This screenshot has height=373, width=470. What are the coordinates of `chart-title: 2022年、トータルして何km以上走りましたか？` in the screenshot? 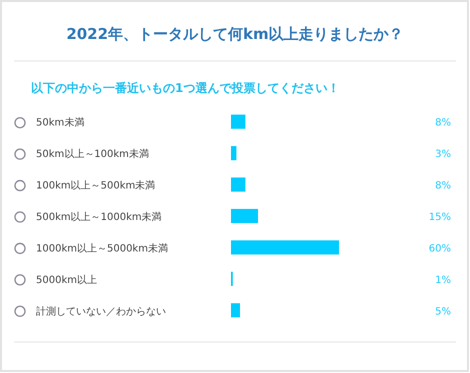 It's located at (235, 34).